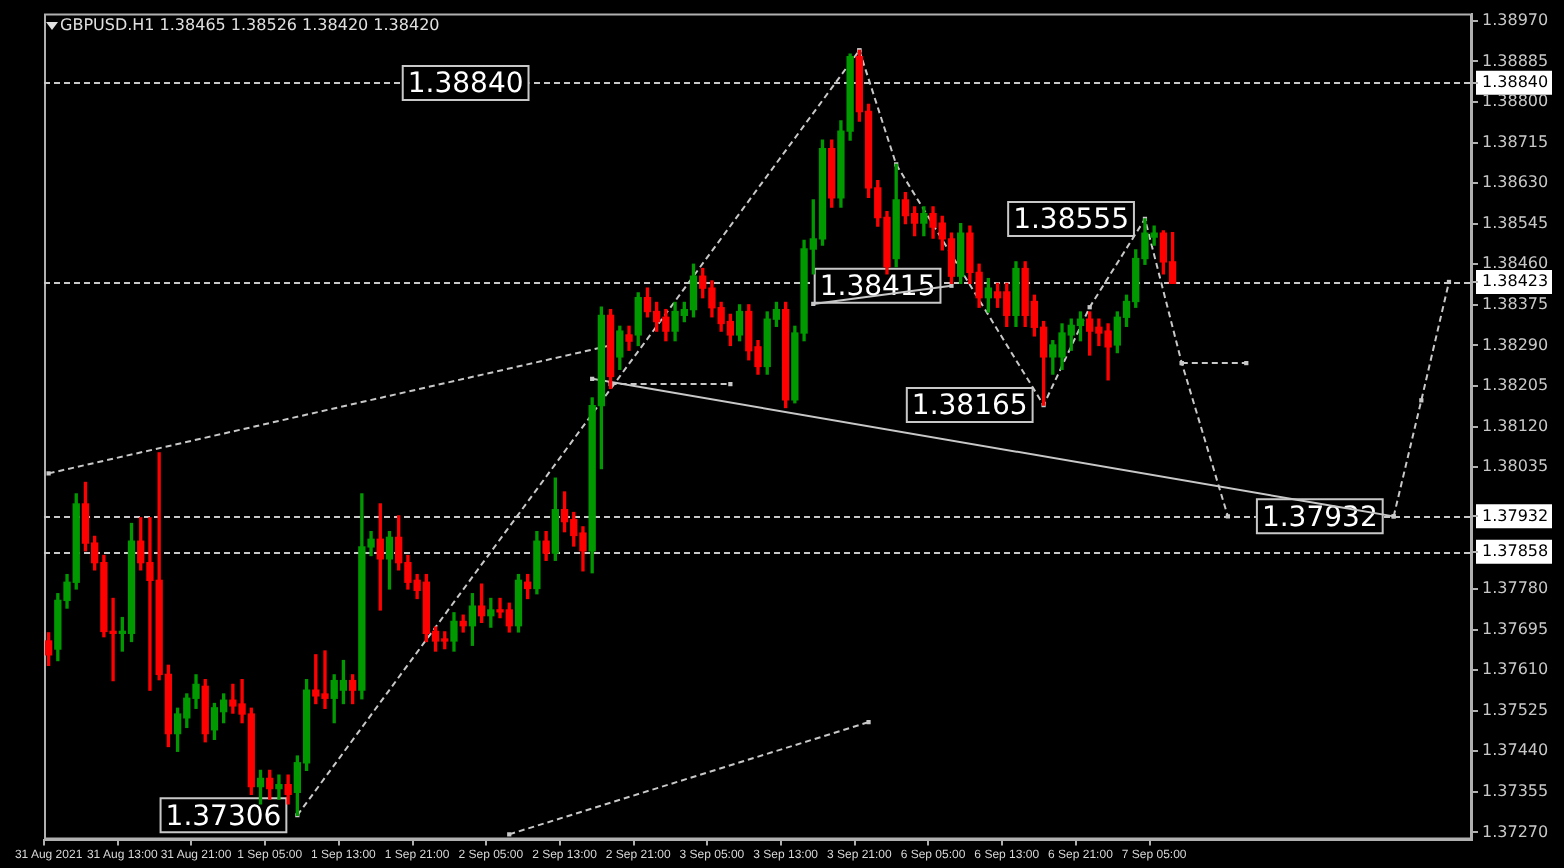  Describe the element at coordinates (969, 406) in the screenshot. I see `data-label: 1.38165` at that location.